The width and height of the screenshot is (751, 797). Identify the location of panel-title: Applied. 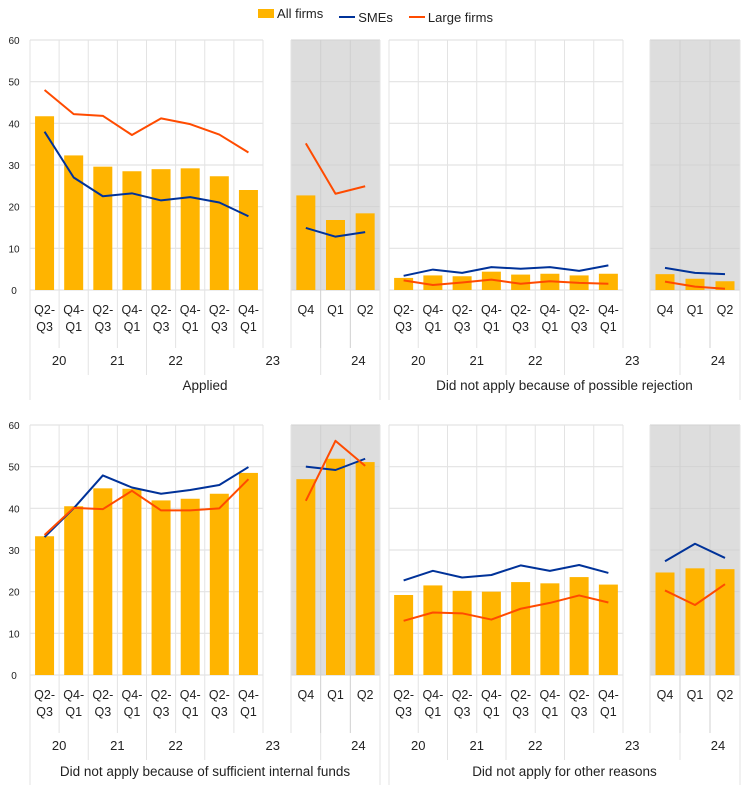
(204, 385).